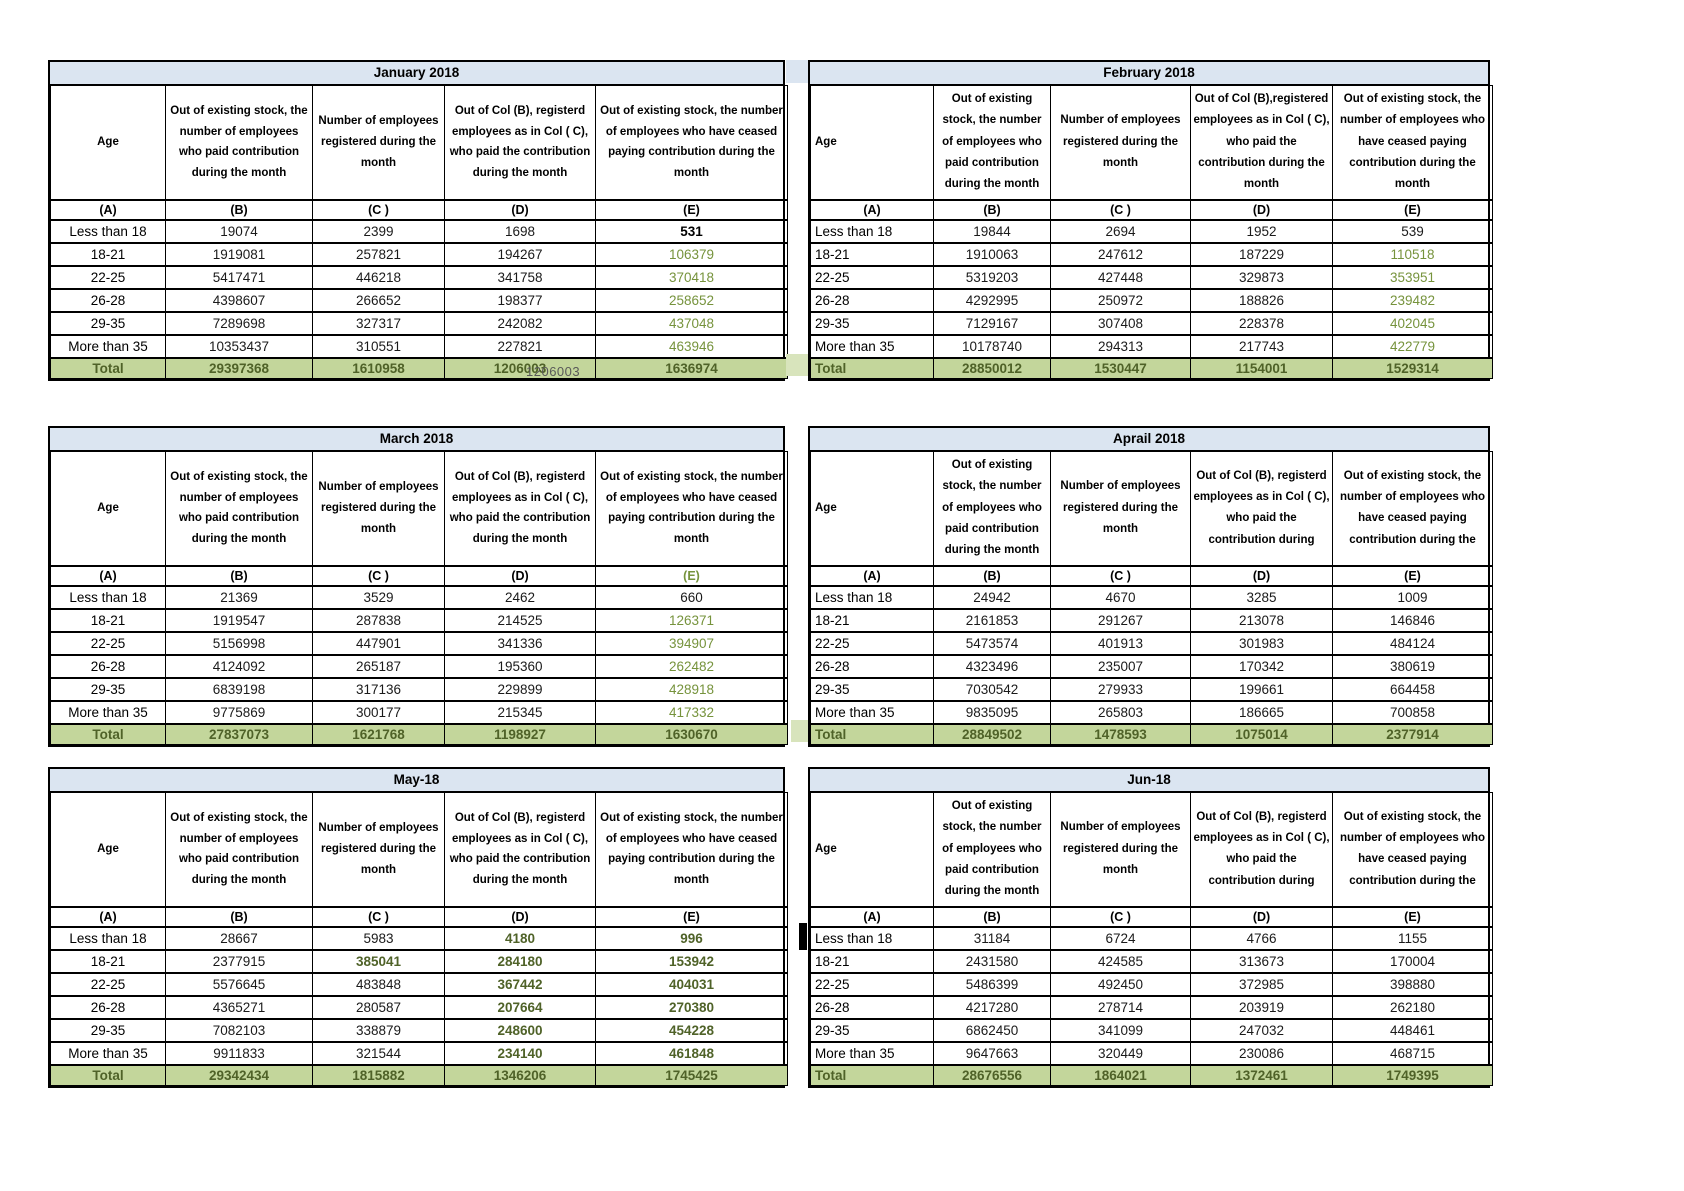 The image size is (1684, 1191). I want to click on value-cell: 257821, so click(378, 253).